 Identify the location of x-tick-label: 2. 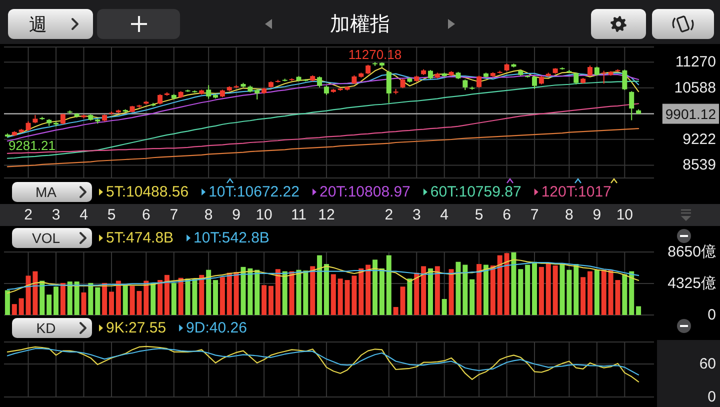
(389, 215).